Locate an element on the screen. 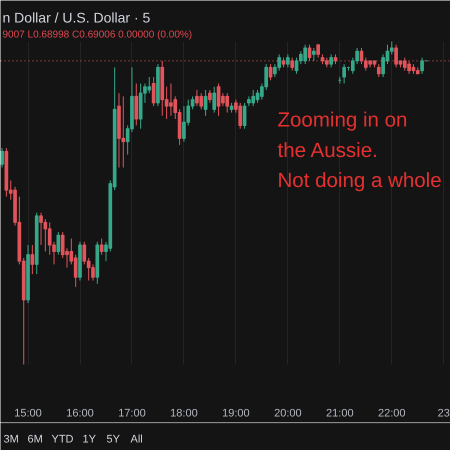  text: All is located at coordinates (136, 440).